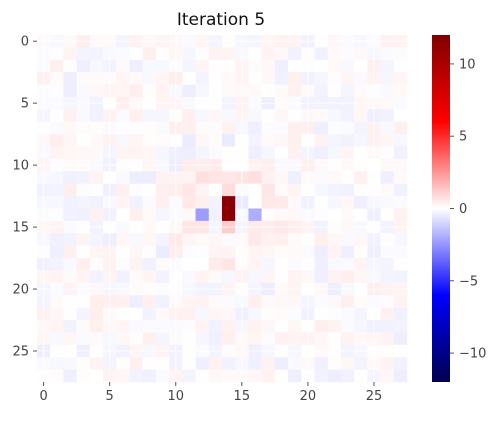  What do you see at coordinates (463, 137) in the screenshot?
I see `colorbar-tick-label: 5` at bounding box center [463, 137].